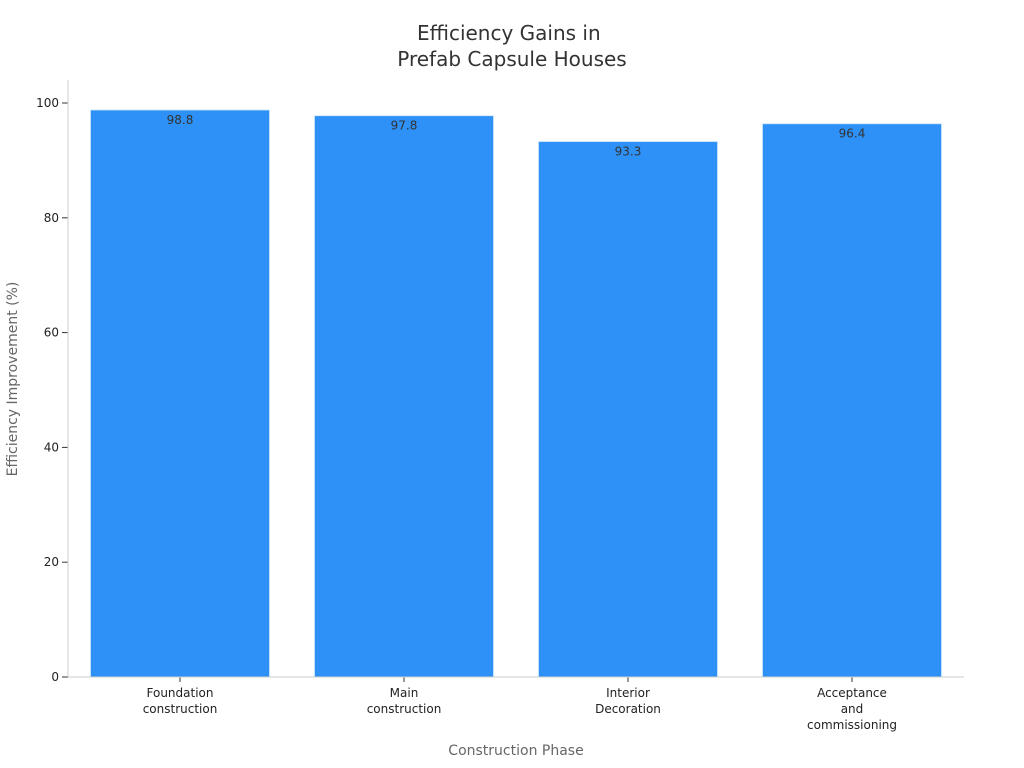  Describe the element at coordinates (180, 120) in the screenshot. I see `bar-value-label: 98.8` at that location.